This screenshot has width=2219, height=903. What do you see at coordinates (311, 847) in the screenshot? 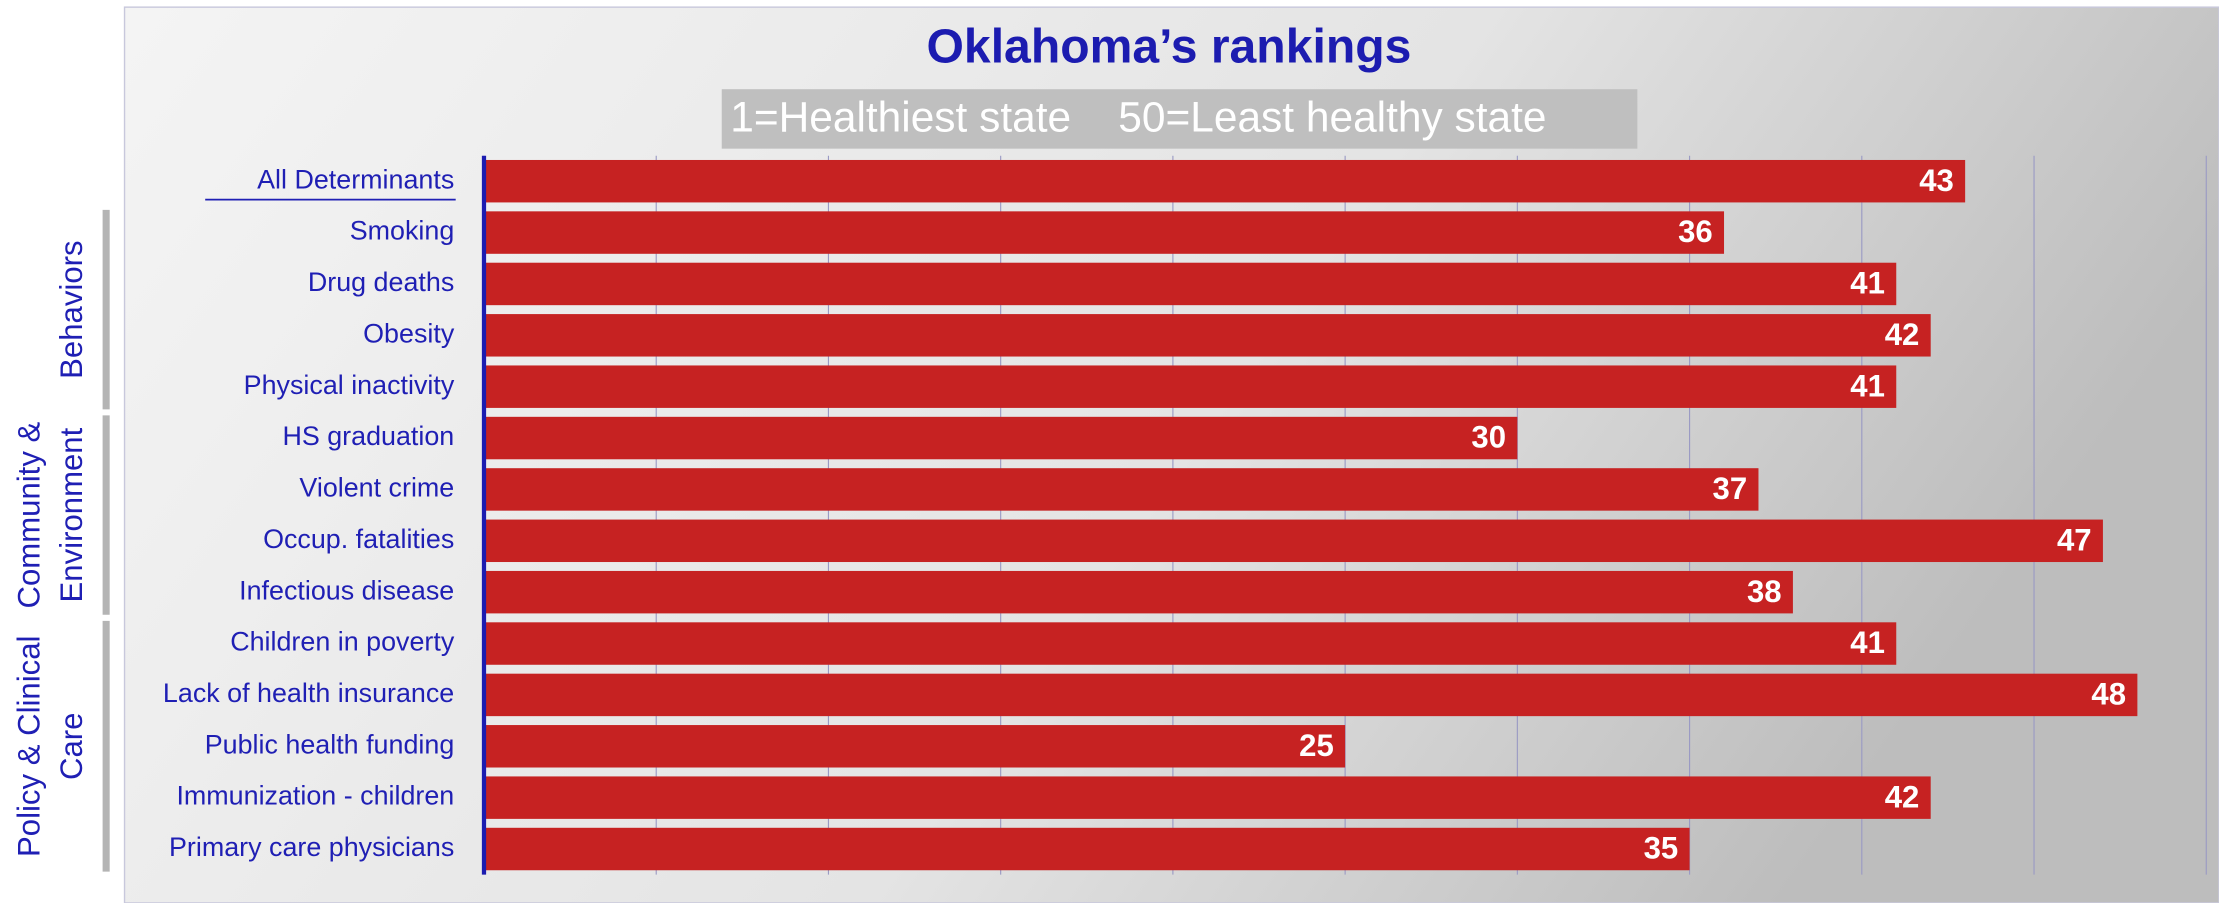
I see `category-label: Primary care physicians` at bounding box center [311, 847].